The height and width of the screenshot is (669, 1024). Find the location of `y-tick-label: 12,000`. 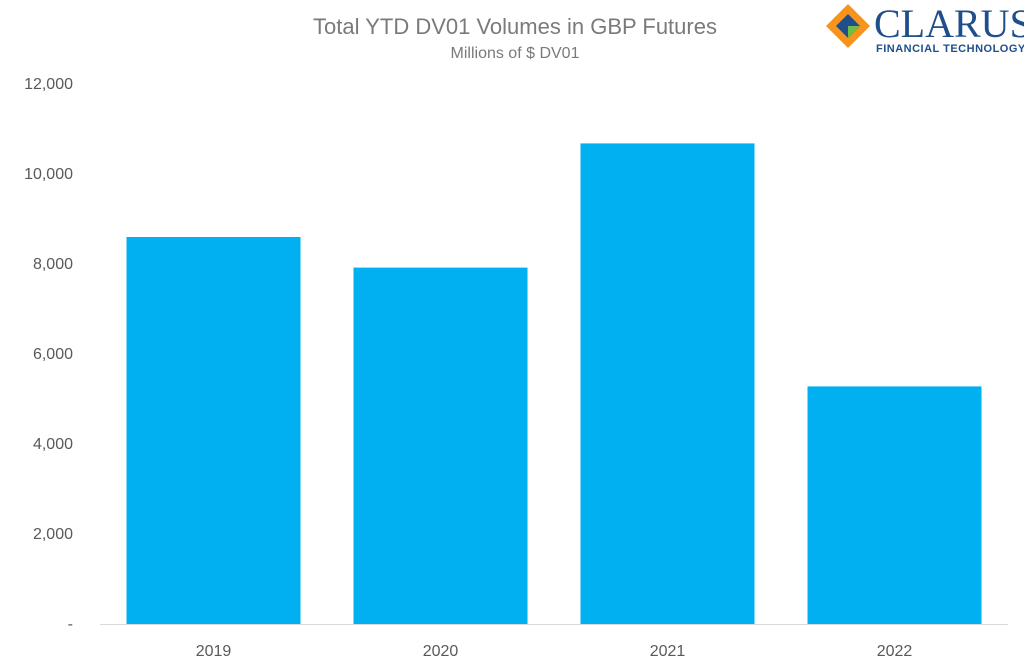

y-tick-label: 12,000 is located at coordinates (48, 84).